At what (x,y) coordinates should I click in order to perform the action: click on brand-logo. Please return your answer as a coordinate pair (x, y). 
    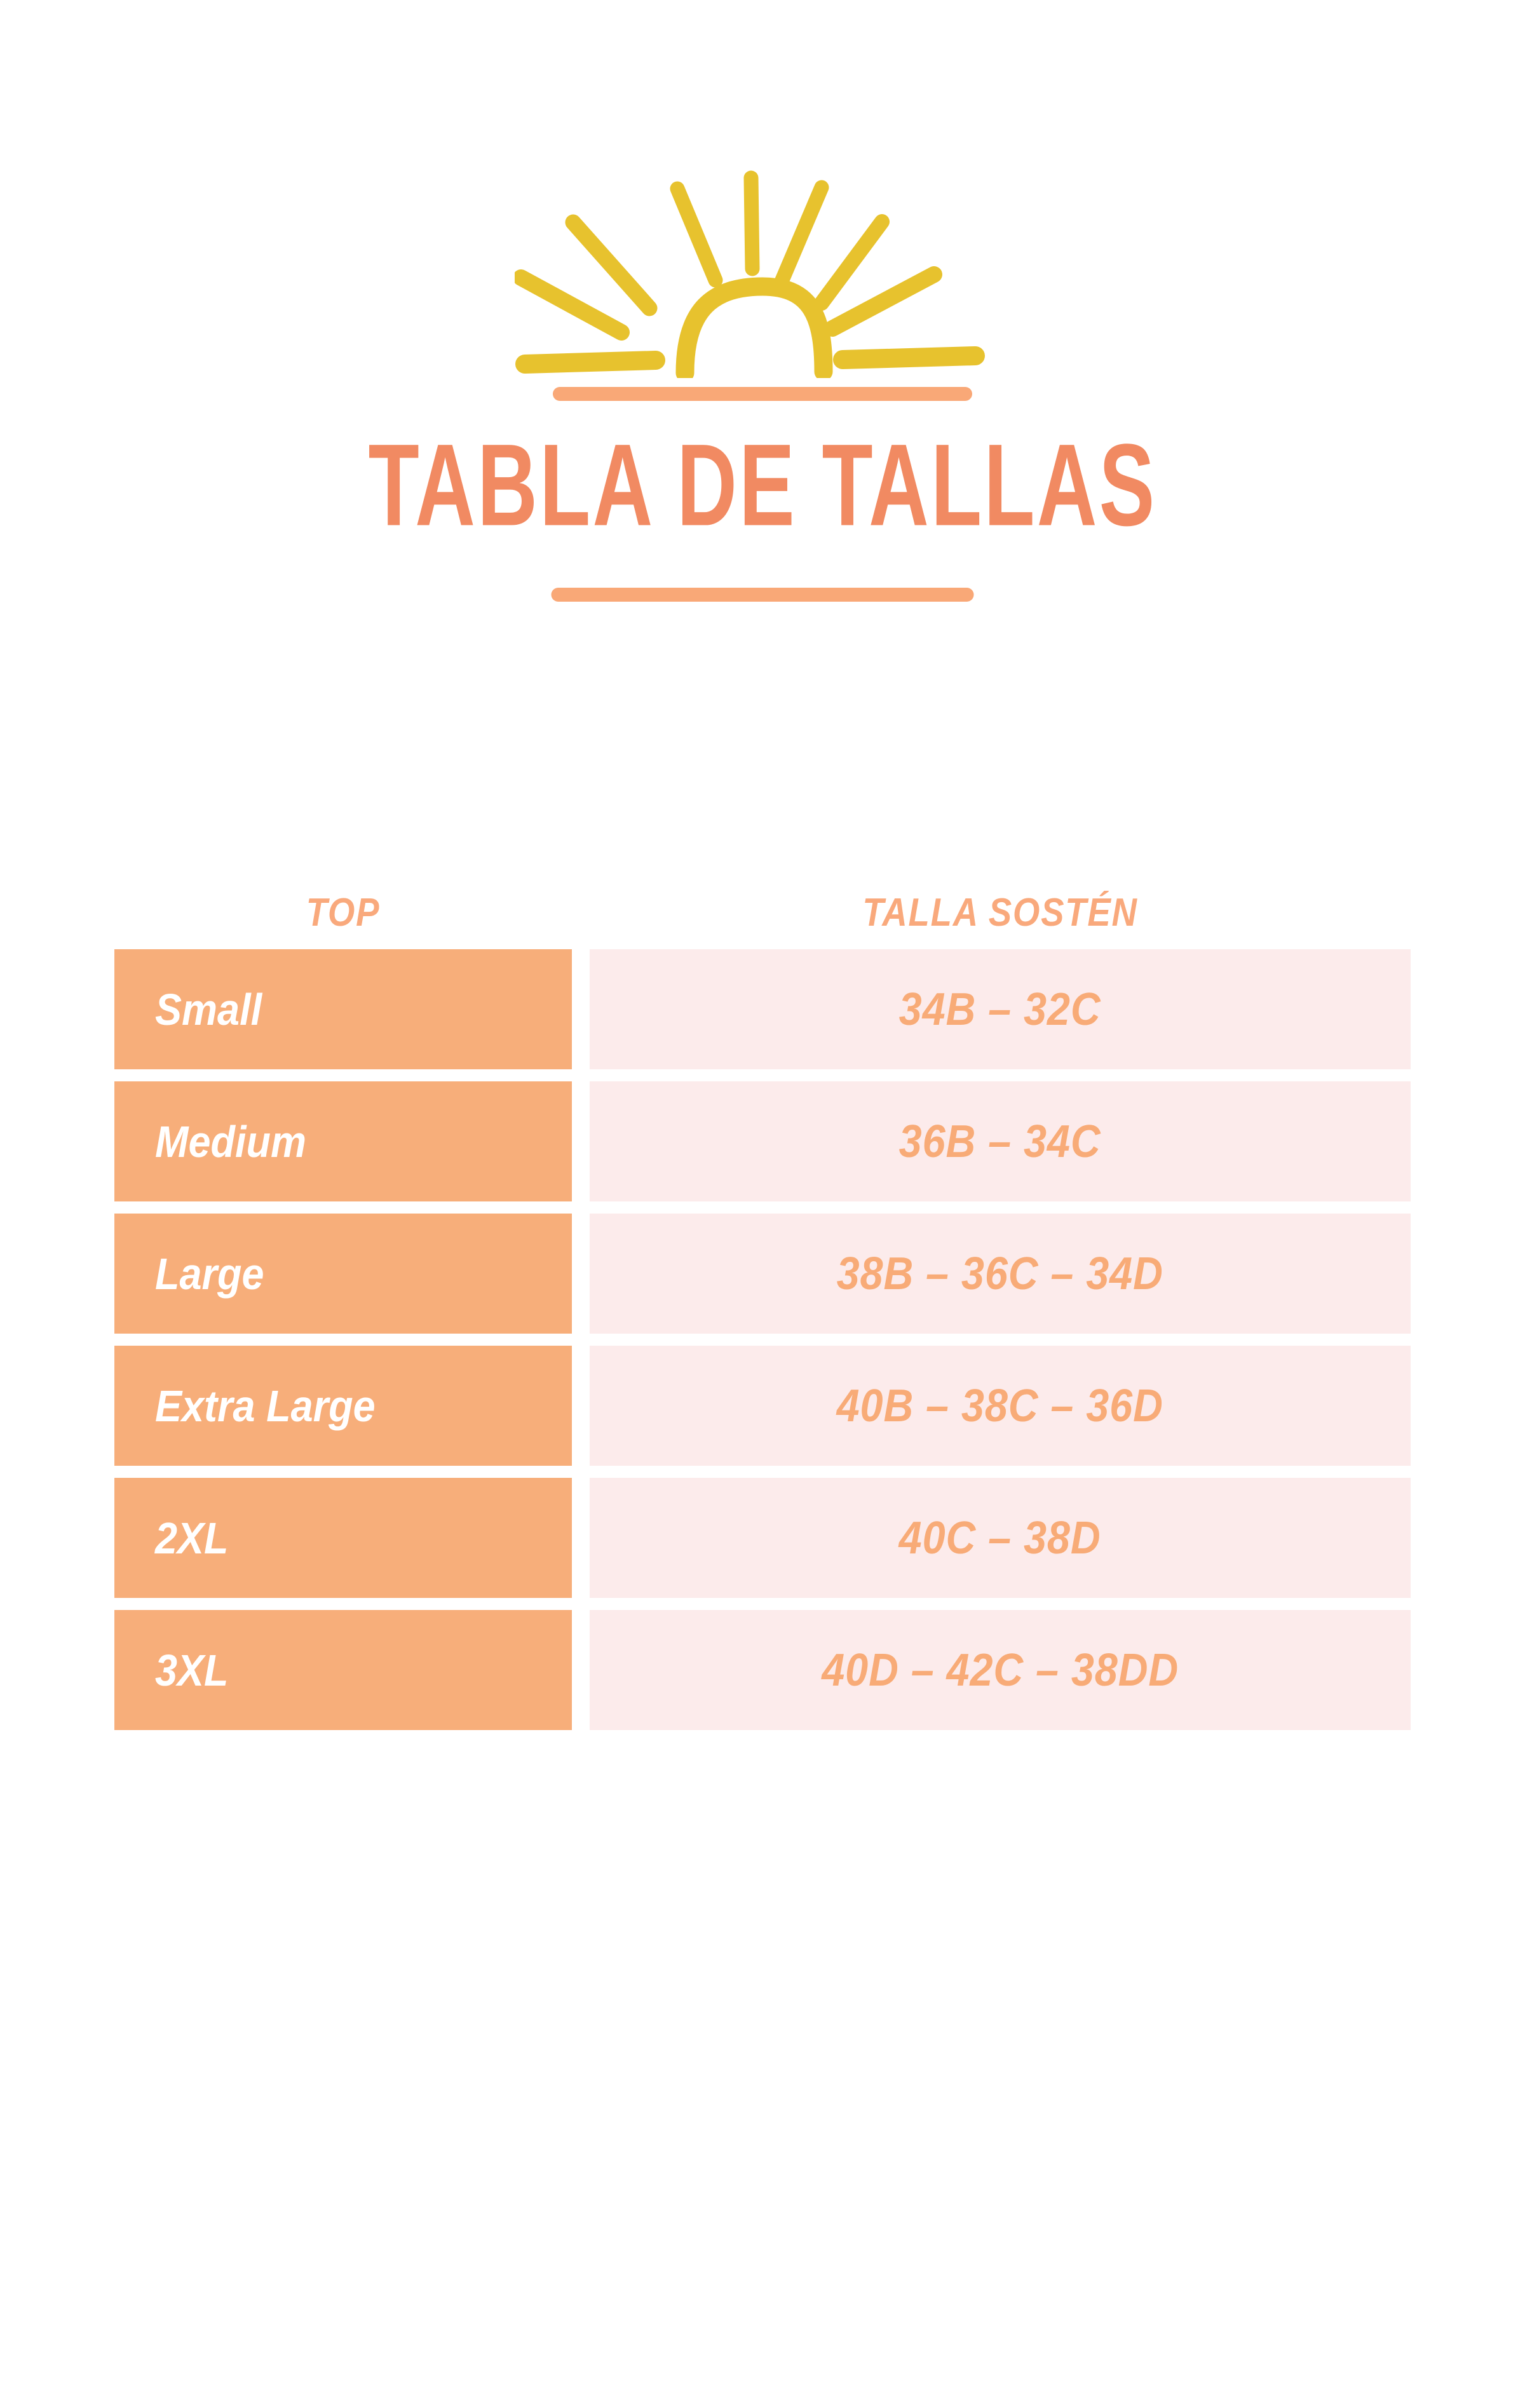
    Looking at the image, I should click on (762, 289).